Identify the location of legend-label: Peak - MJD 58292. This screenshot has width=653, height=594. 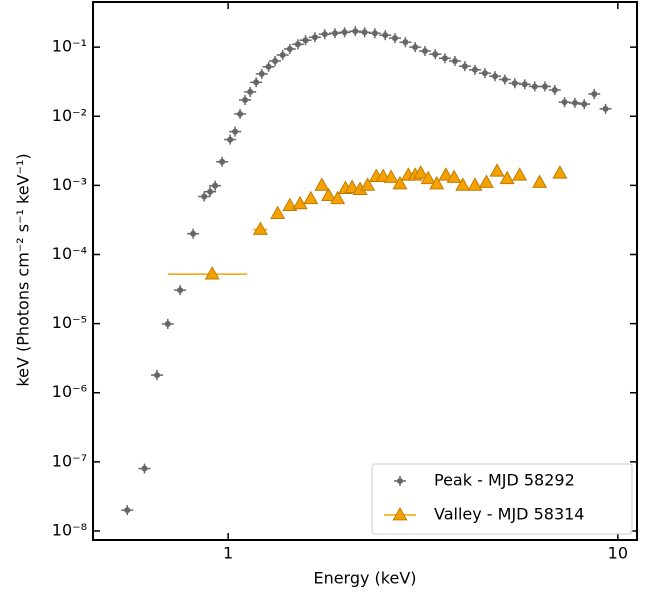
(504, 480).